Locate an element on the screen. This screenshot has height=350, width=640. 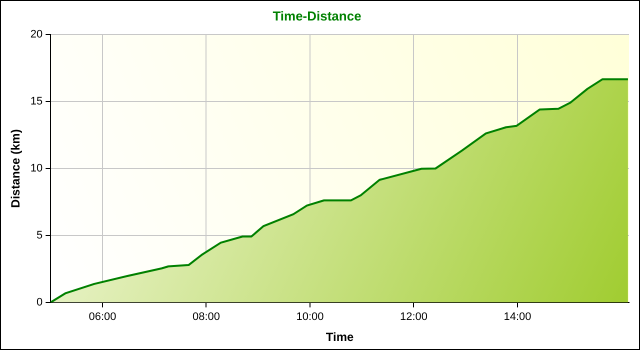
y-tick-label: 0 is located at coordinates (39, 302).